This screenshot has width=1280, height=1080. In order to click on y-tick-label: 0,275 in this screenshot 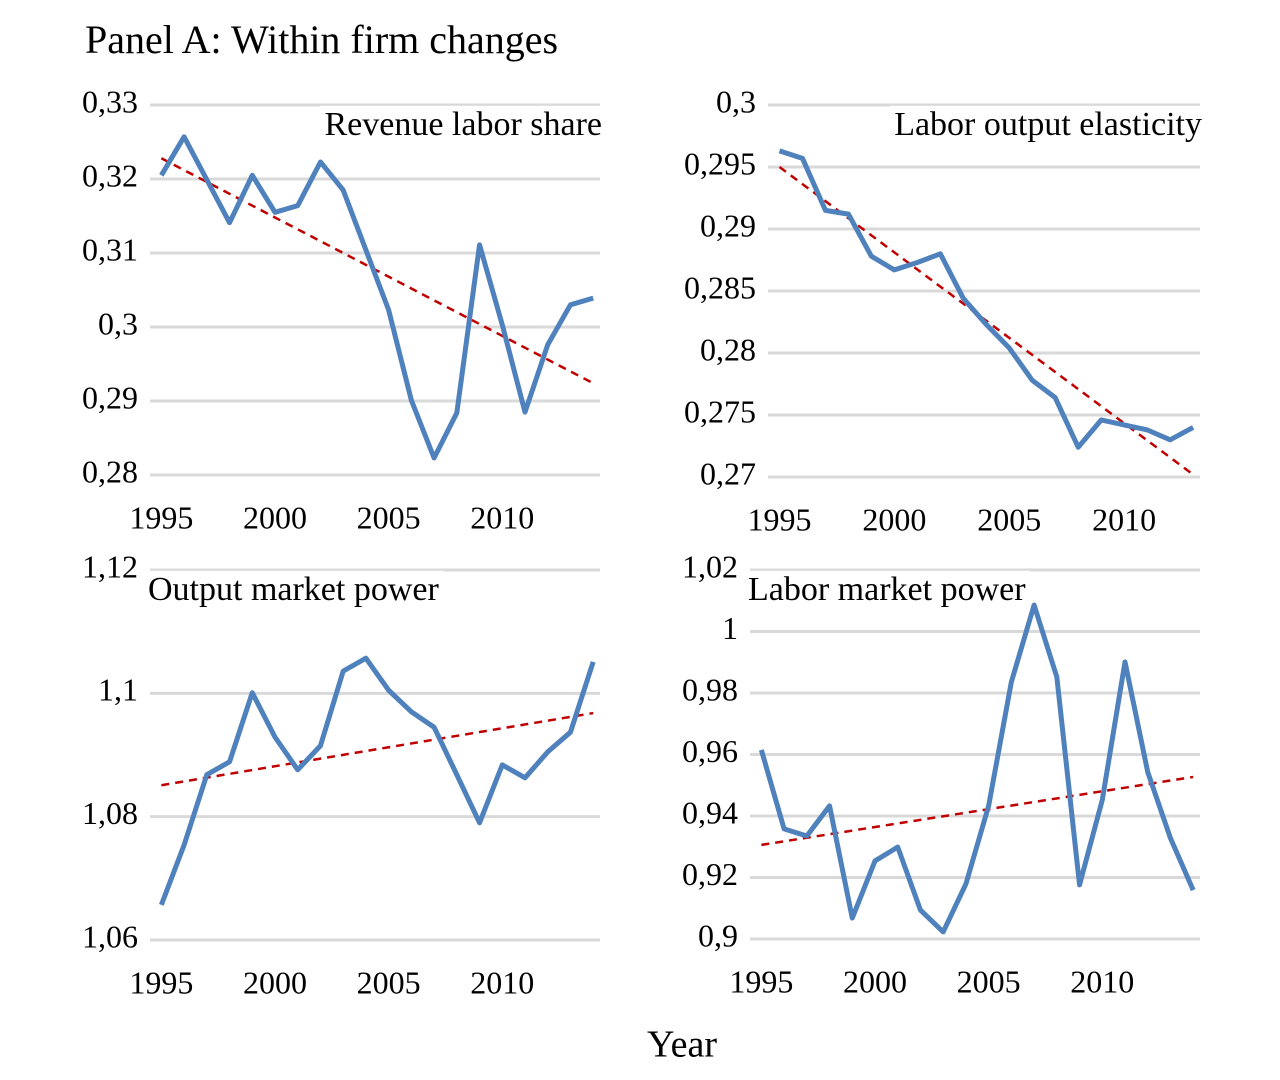, I will do `click(720, 411)`.